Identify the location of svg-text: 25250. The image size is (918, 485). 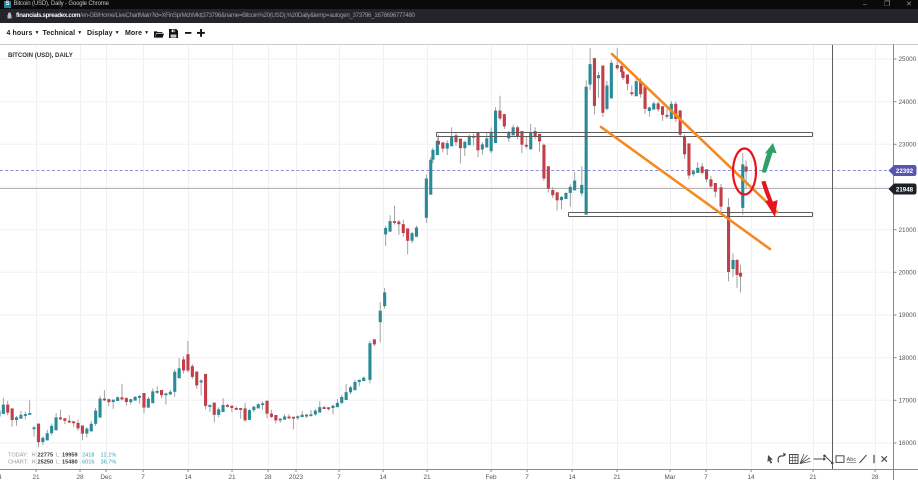
(46, 462).